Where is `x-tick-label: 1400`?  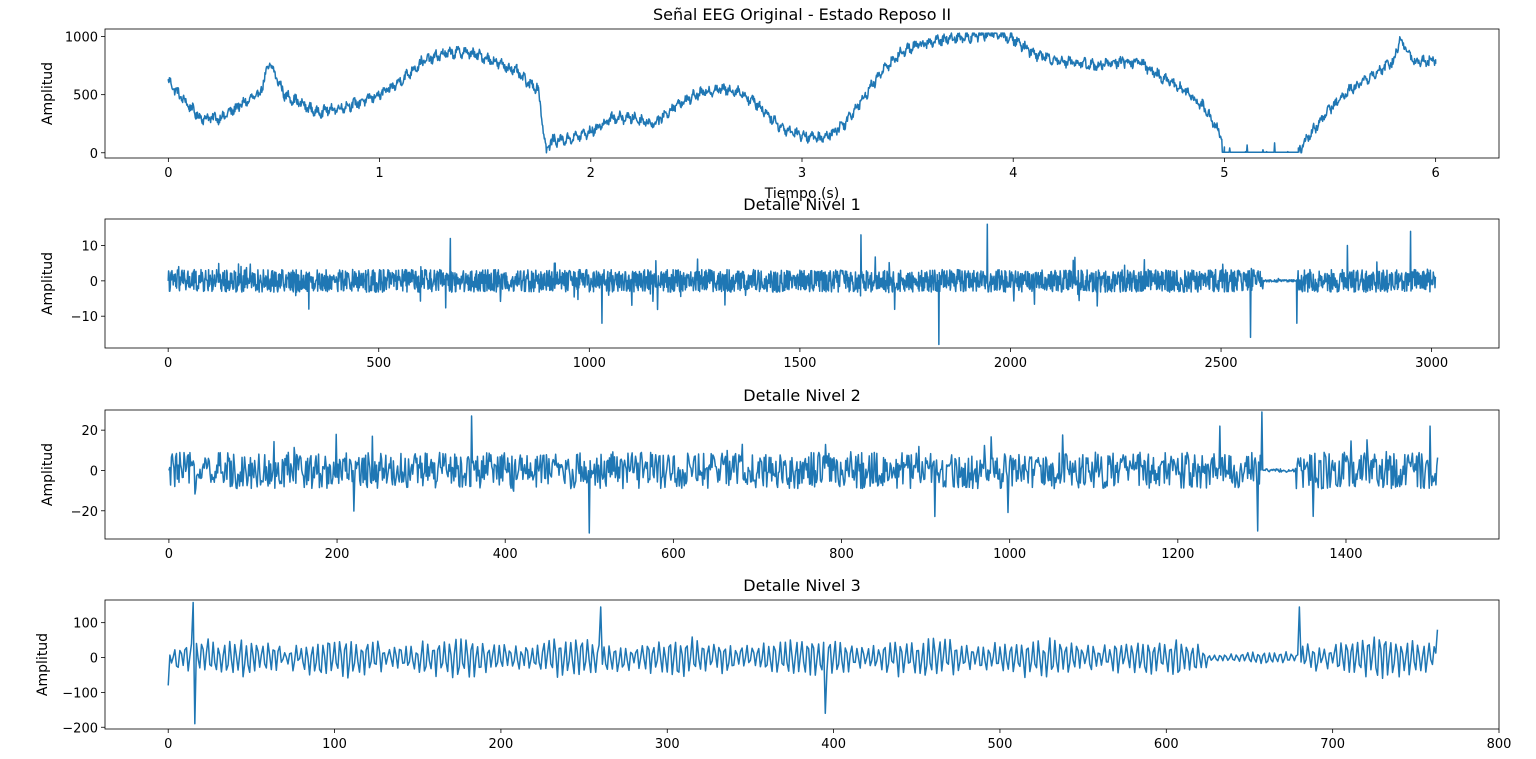
x-tick-label: 1400 is located at coordinates (1345, 554).